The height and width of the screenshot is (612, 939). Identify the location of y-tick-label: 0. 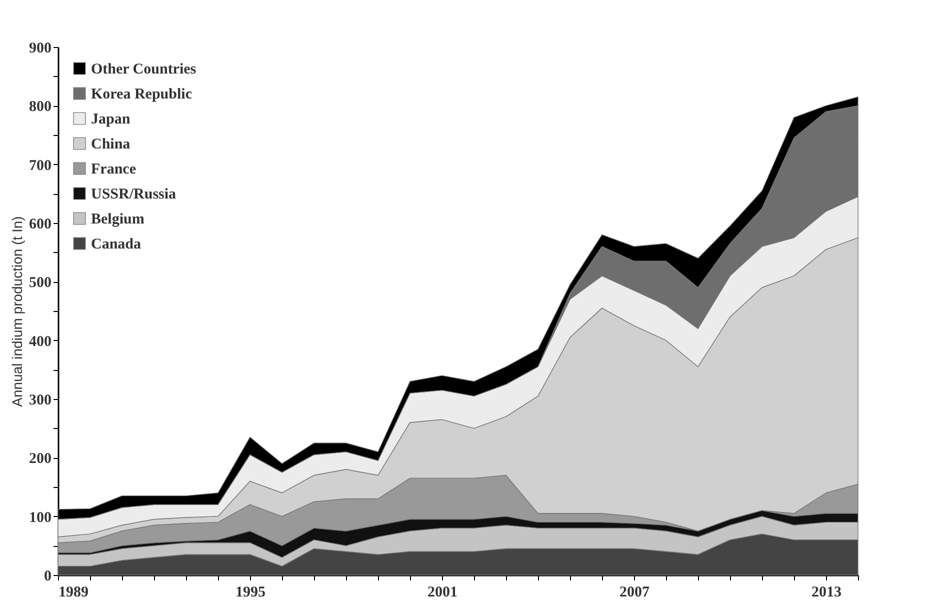
(48, 576).